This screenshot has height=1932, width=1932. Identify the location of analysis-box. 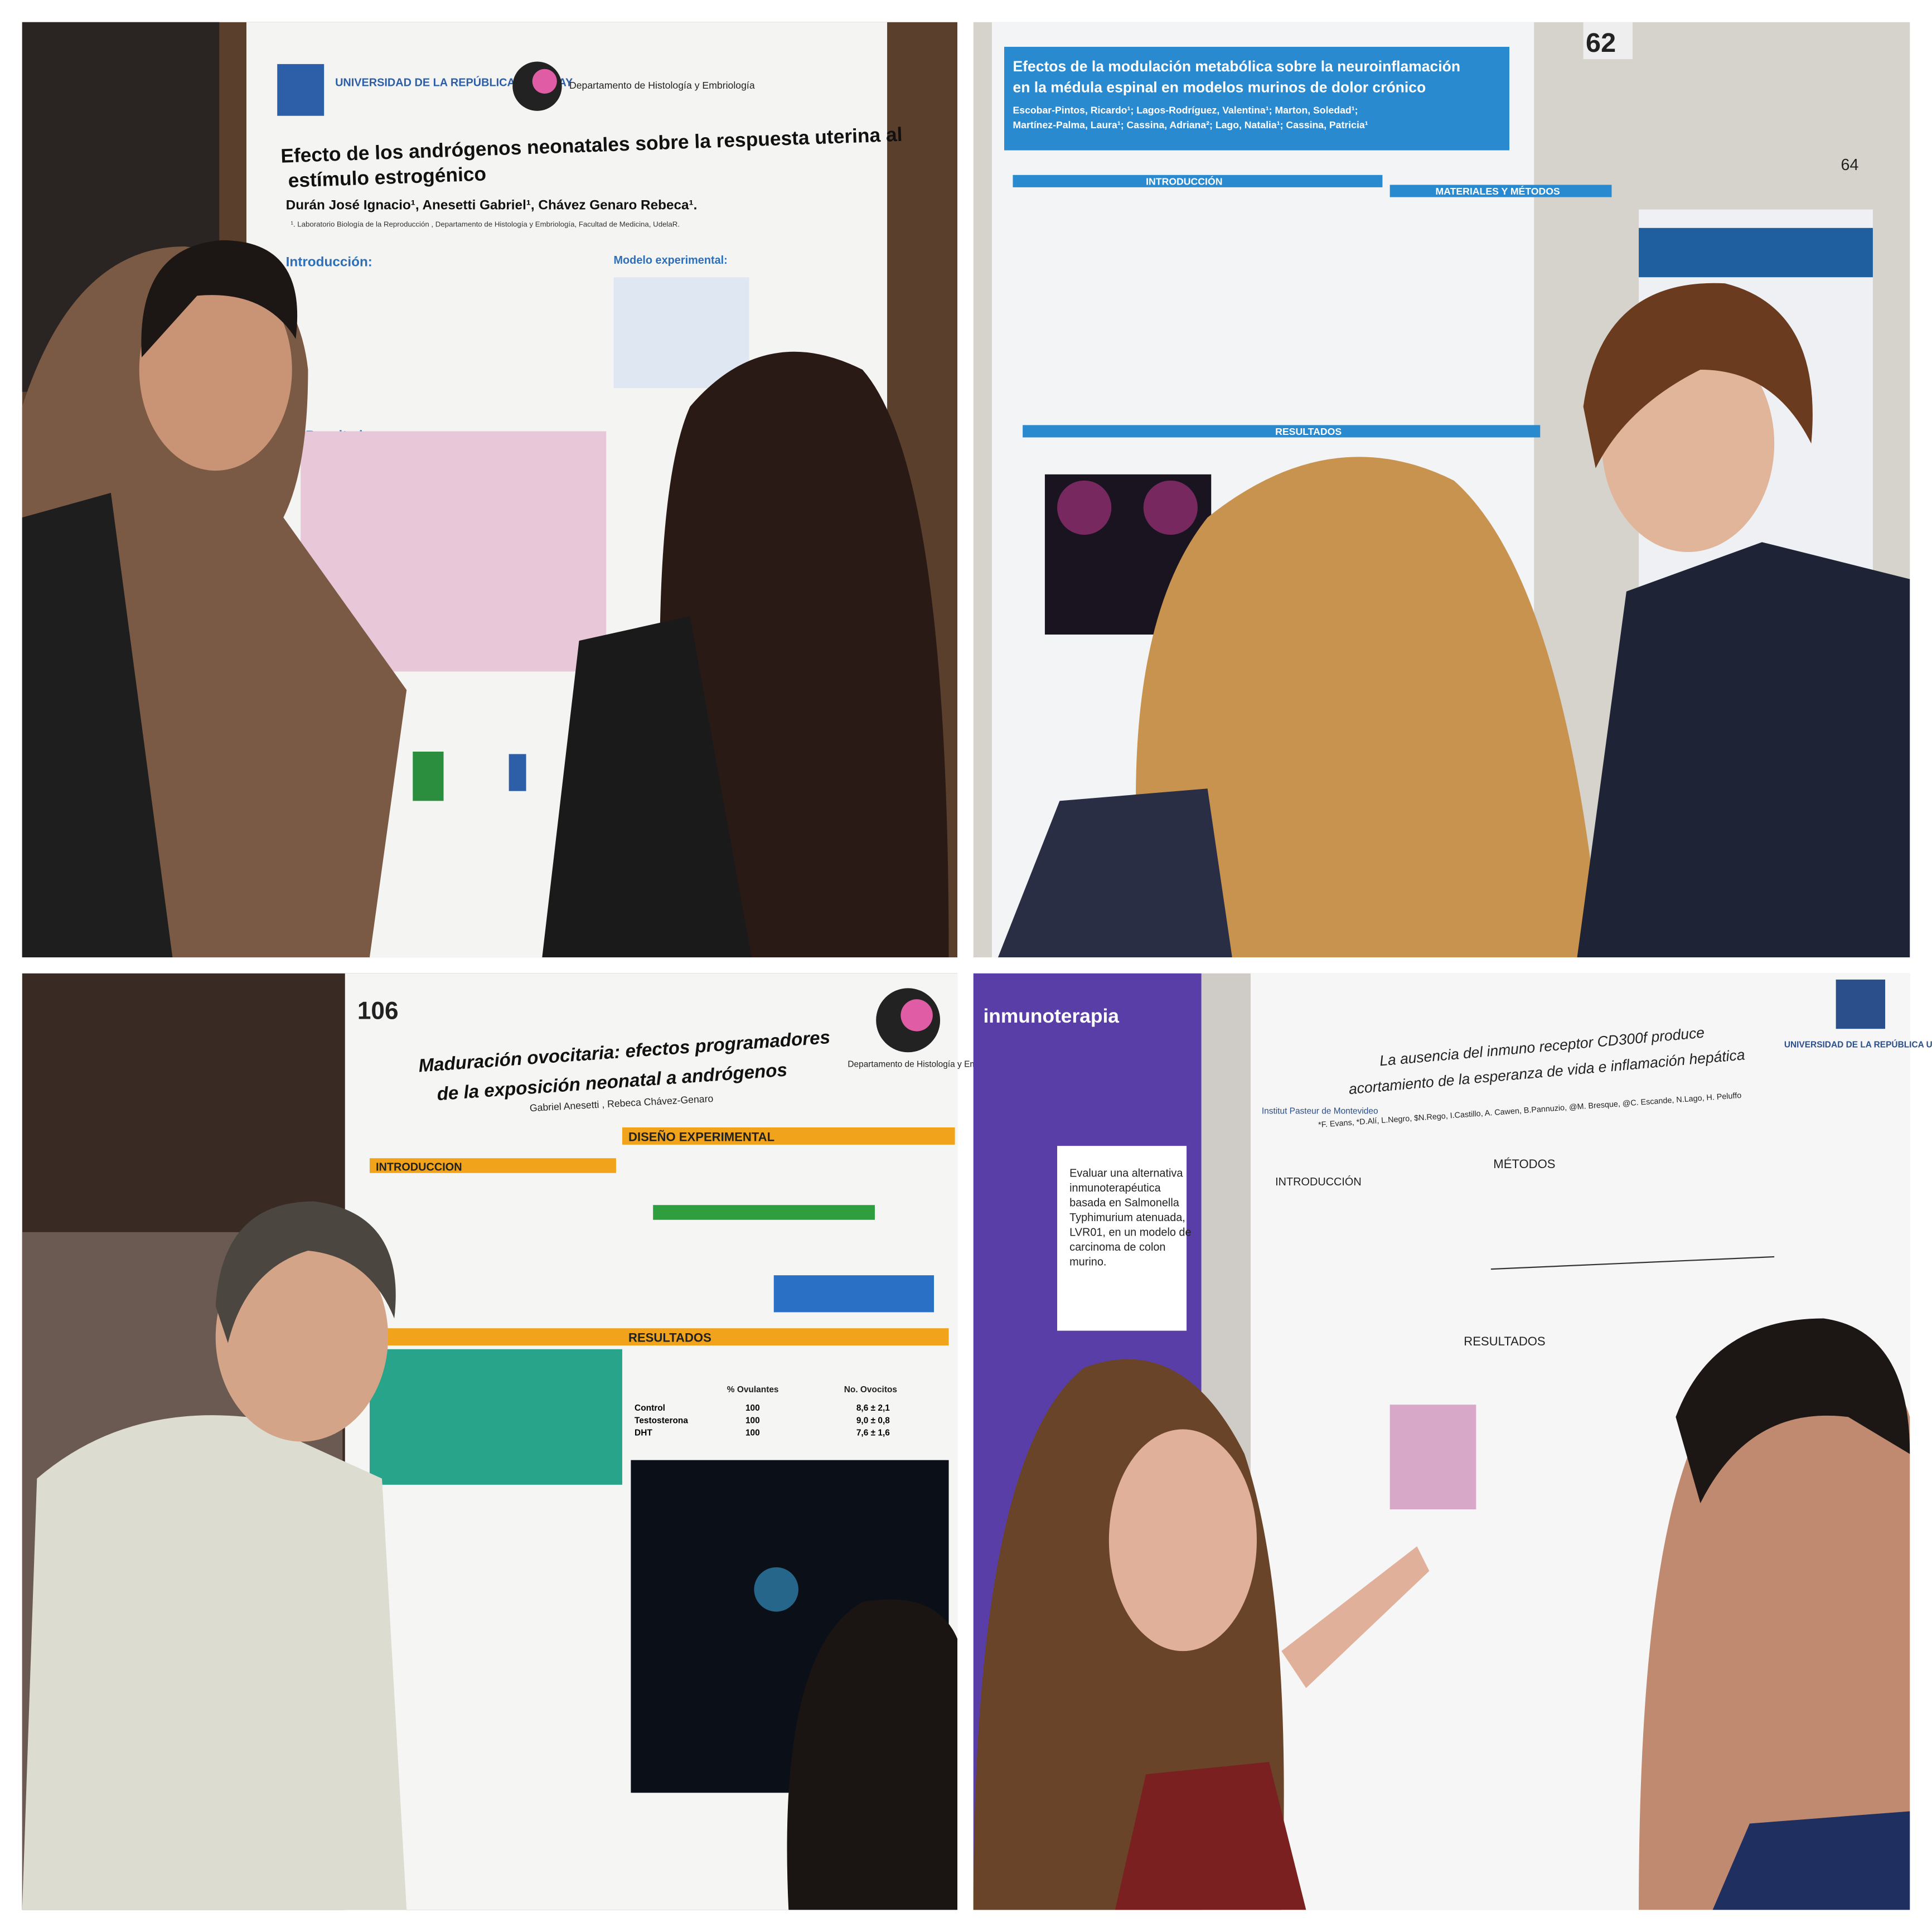
(854, 1294).